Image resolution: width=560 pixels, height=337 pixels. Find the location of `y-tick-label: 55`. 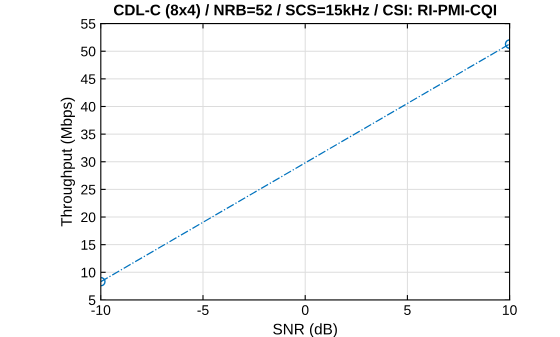

y-tick-label: 55 is located at coordinates (88, 24).